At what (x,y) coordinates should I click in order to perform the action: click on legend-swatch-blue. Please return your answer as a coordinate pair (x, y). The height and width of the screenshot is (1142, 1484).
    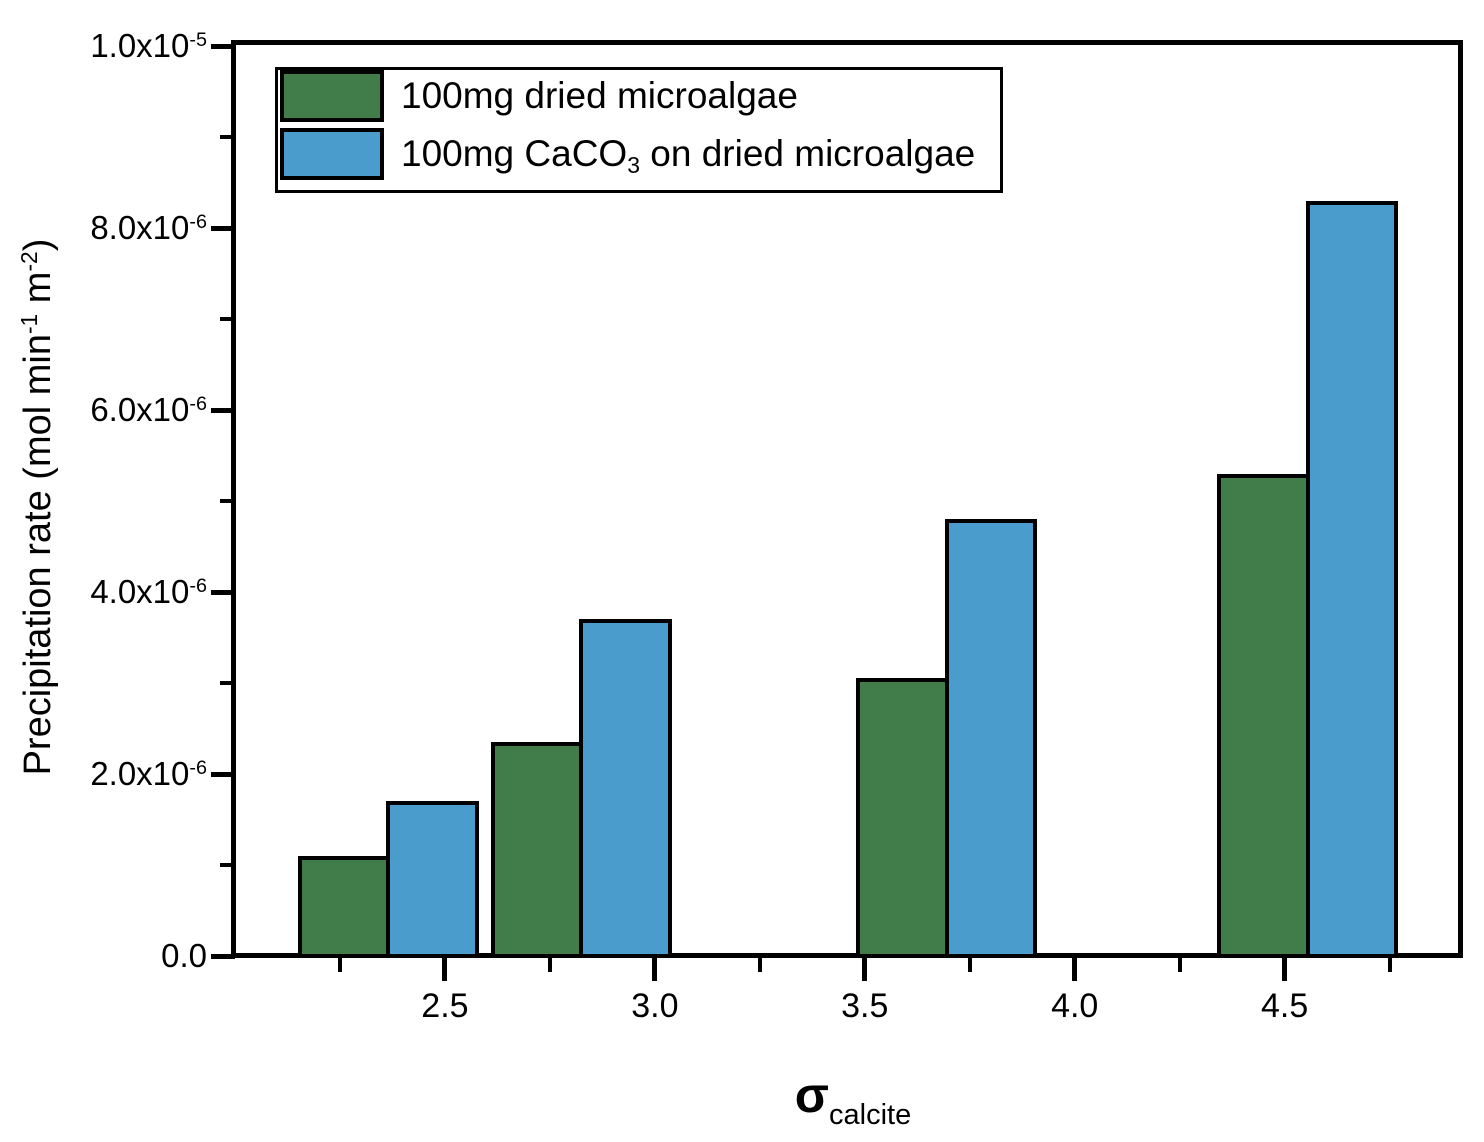
    Looking at the image, I should click on (332, 154).